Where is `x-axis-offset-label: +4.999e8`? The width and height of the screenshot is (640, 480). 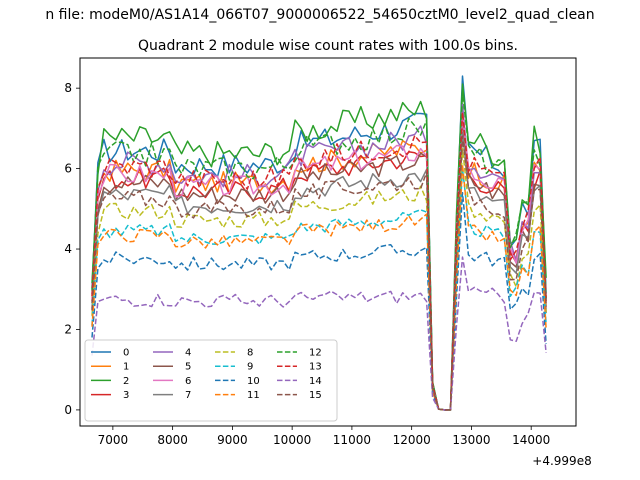
x-axis-offset-label: +4.999e8 is located at coordinates (561, 461).